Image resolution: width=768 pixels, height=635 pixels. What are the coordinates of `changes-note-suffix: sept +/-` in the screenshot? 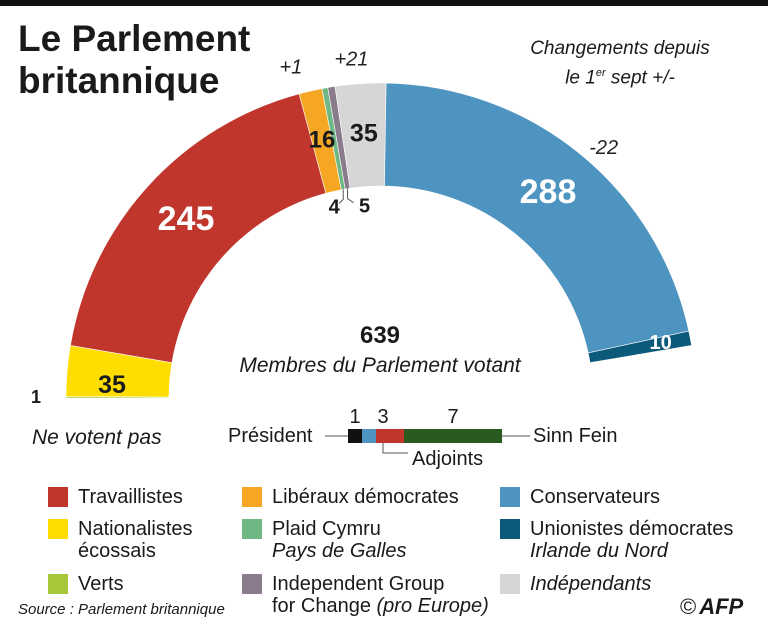 It's located at (640, 78).